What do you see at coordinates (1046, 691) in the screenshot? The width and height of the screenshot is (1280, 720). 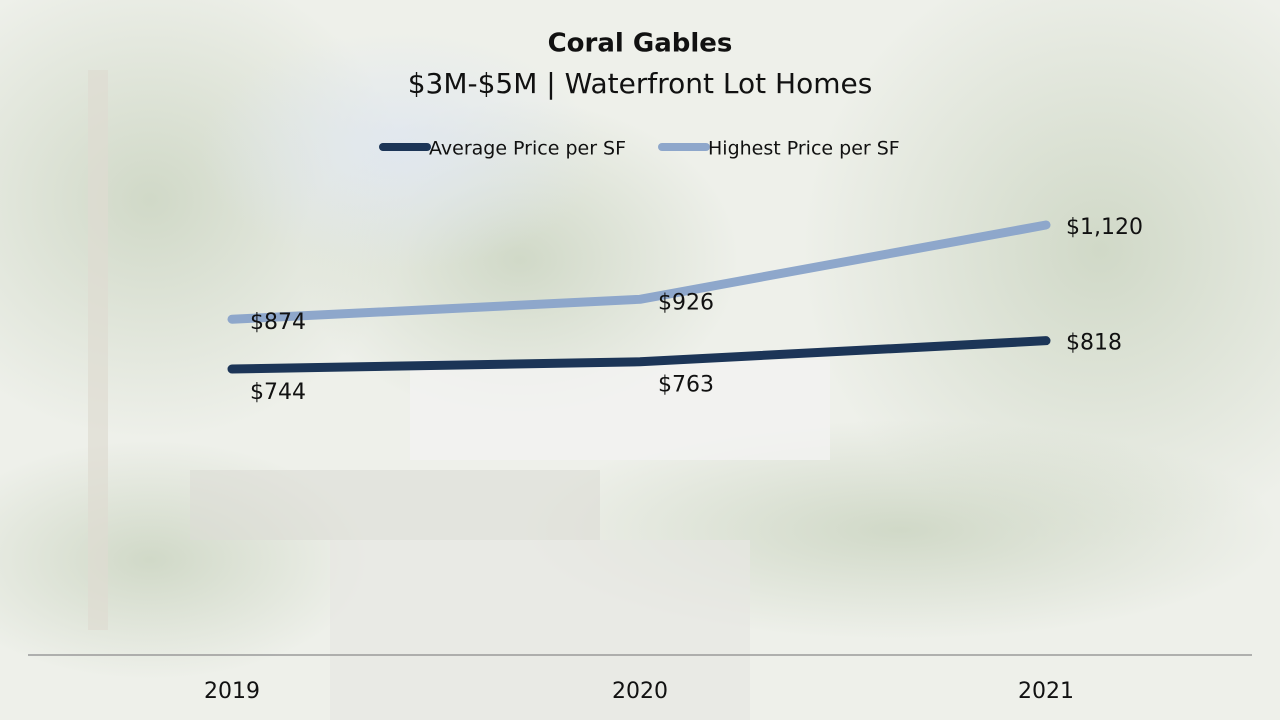 I see `x-tick-label: 2021` at bounding box center [1046, 691].